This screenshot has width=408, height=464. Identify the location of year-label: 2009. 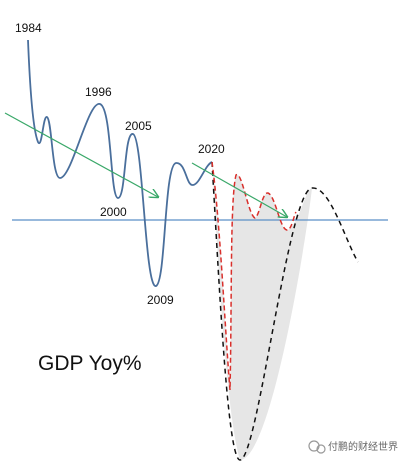
(160, 300).